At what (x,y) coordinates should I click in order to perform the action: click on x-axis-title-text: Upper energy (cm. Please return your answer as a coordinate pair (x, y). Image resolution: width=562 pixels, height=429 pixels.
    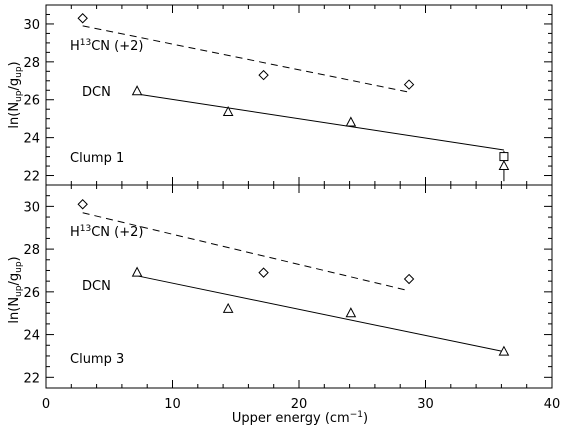
    Looking at the image, I should click on (291, 418).